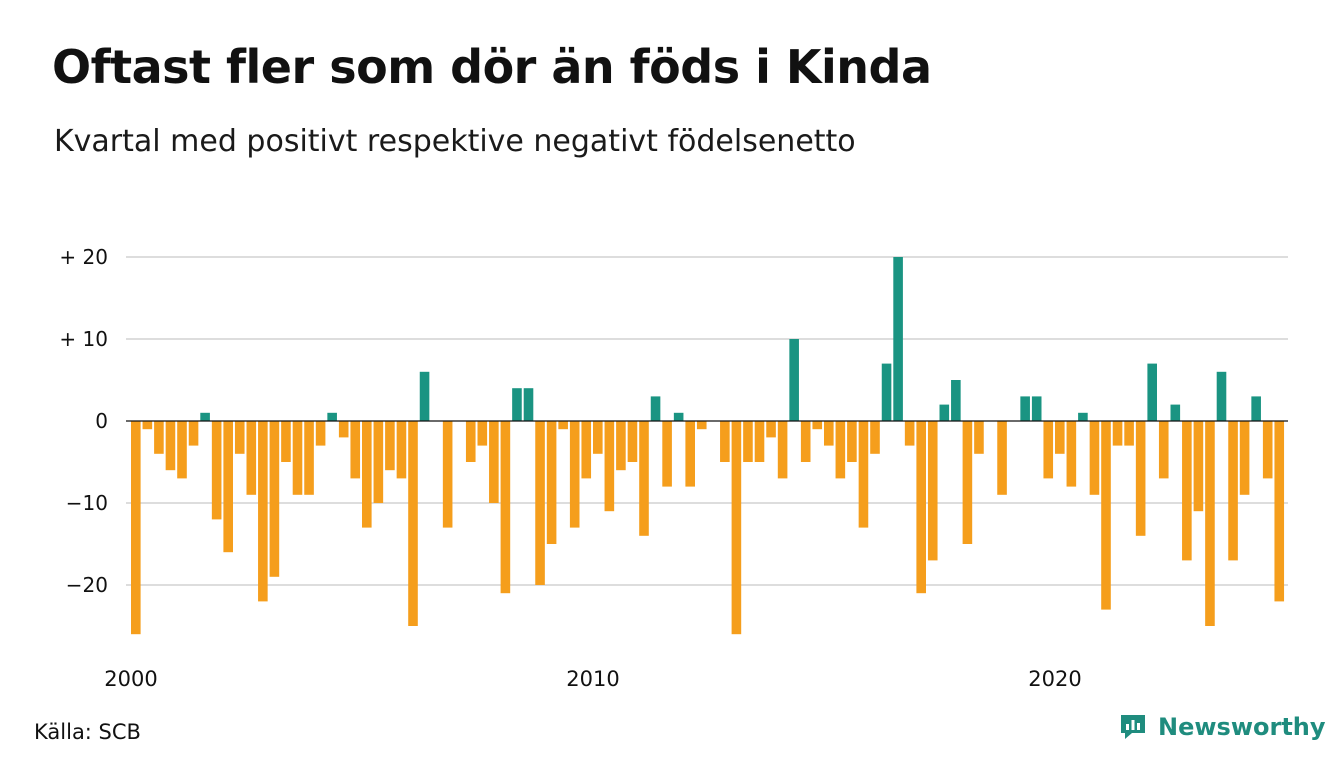 The width and height of the screenshot is (1340, 780). I want to click on brand-logo: Newsworthy, so click(1222, 727).